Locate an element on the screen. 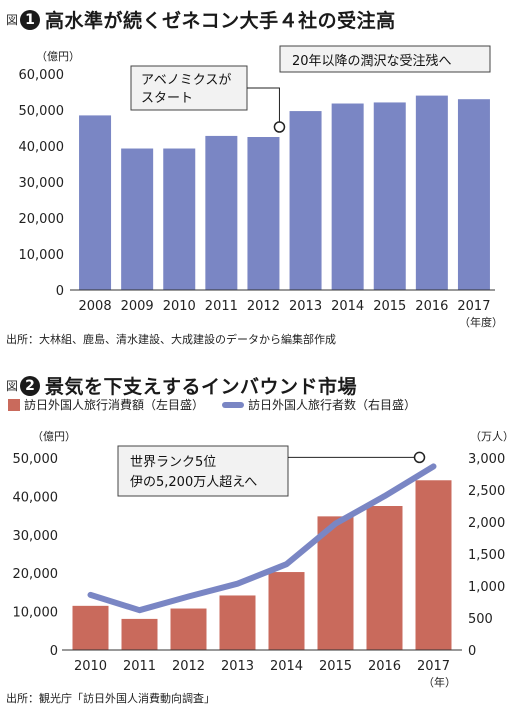  chart1-y-tick: 20,000 is located at coordinates (42, 219).